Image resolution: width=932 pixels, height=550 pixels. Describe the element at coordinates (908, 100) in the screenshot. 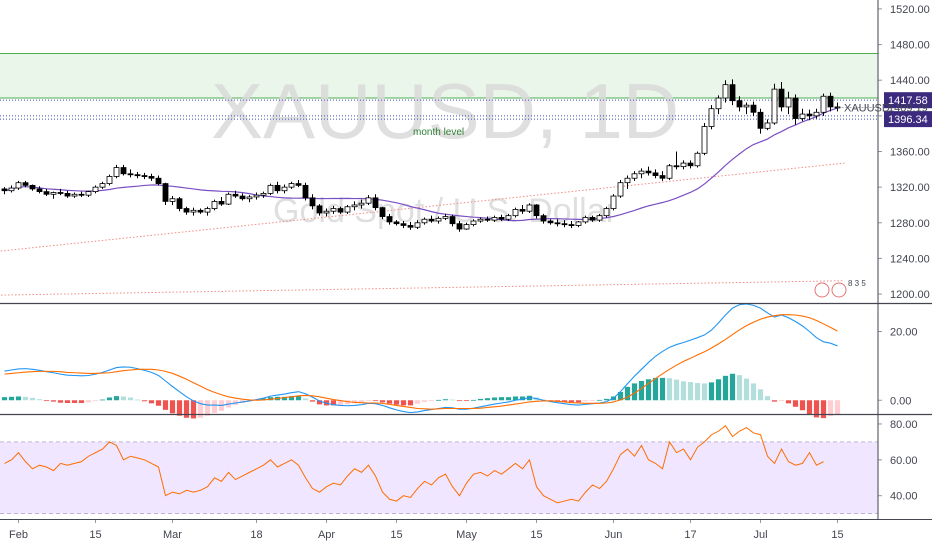

I see `upper-level-badge` at that location.